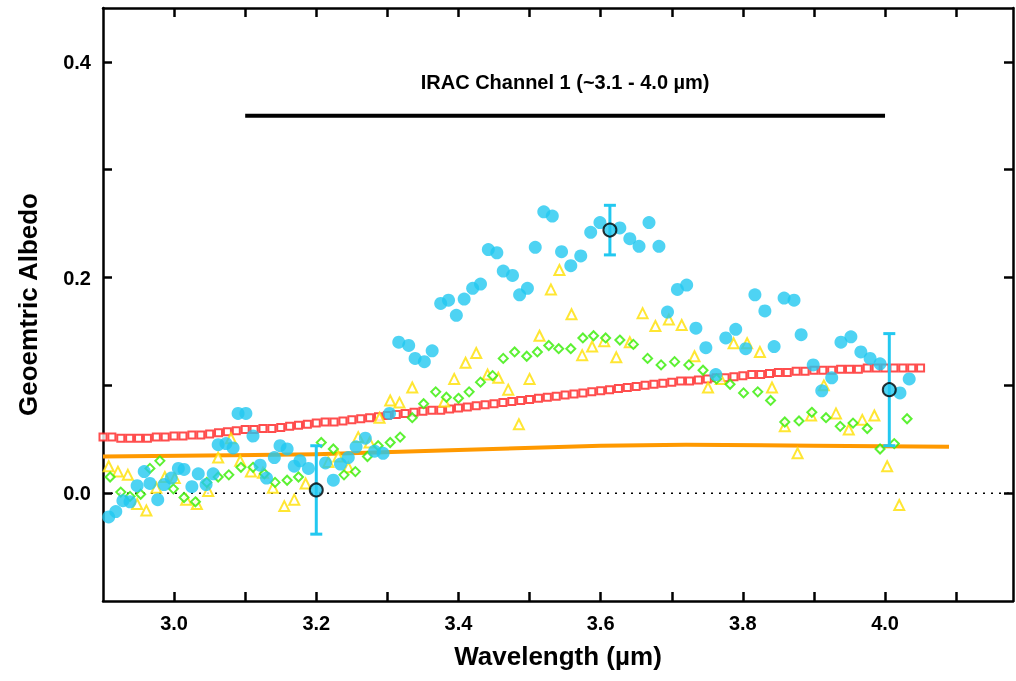 The height and width of the screenshot is (681, 1016). I want to click on x-tick-label: 3.8, so click(742, 623).